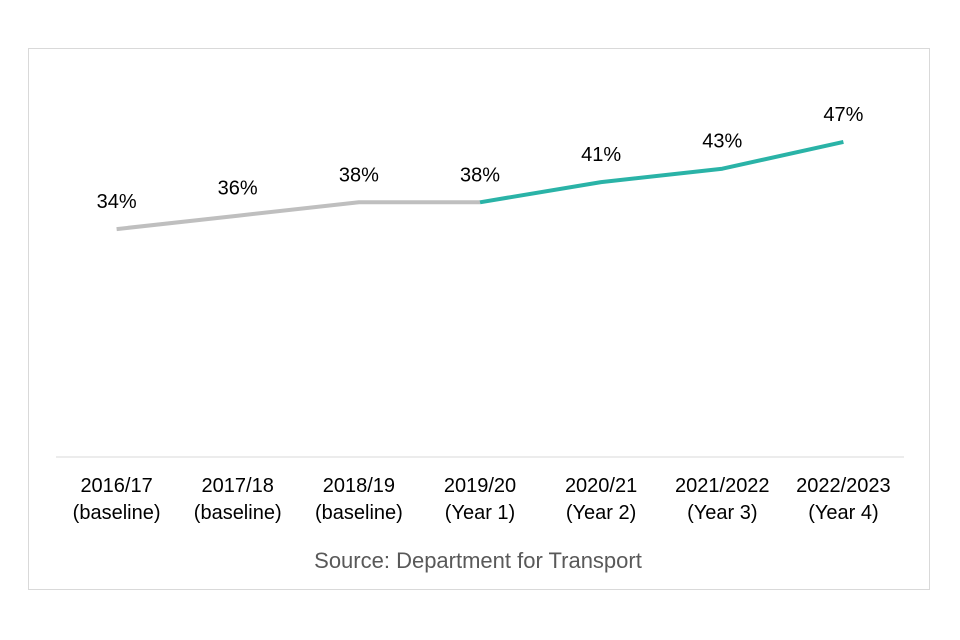 Image resolution: width=960 pixels, height=640 pixels. Describe the element at coordinates (480, 486) in the screenshot. I see `x-tick-period: 2019/20` at that location.